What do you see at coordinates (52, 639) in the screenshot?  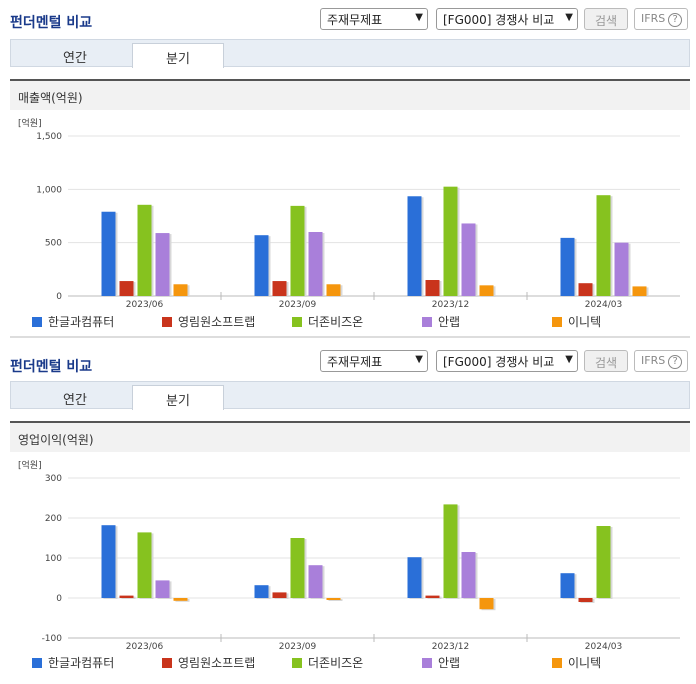 I see `y-tick-label: -100` at bounding box center [52, 639].